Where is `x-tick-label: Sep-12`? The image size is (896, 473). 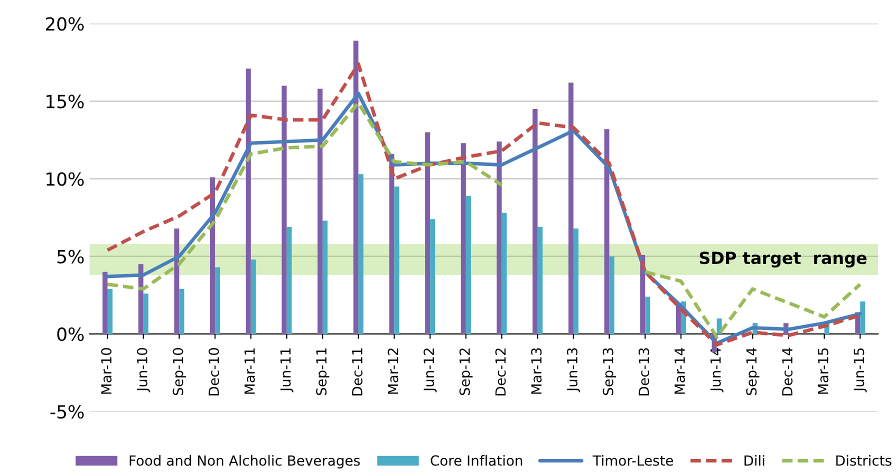
x-tick-label: Sep-12 is located at coordinates (466, 372).